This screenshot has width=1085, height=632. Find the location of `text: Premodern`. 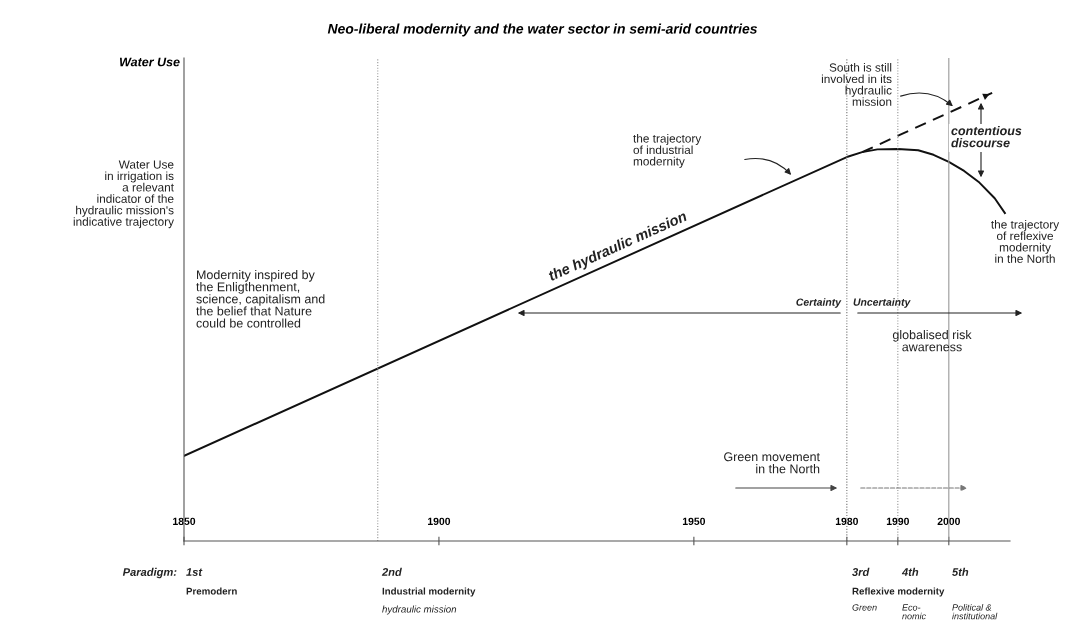

text: Premodern is located at coordinates (211, 591).